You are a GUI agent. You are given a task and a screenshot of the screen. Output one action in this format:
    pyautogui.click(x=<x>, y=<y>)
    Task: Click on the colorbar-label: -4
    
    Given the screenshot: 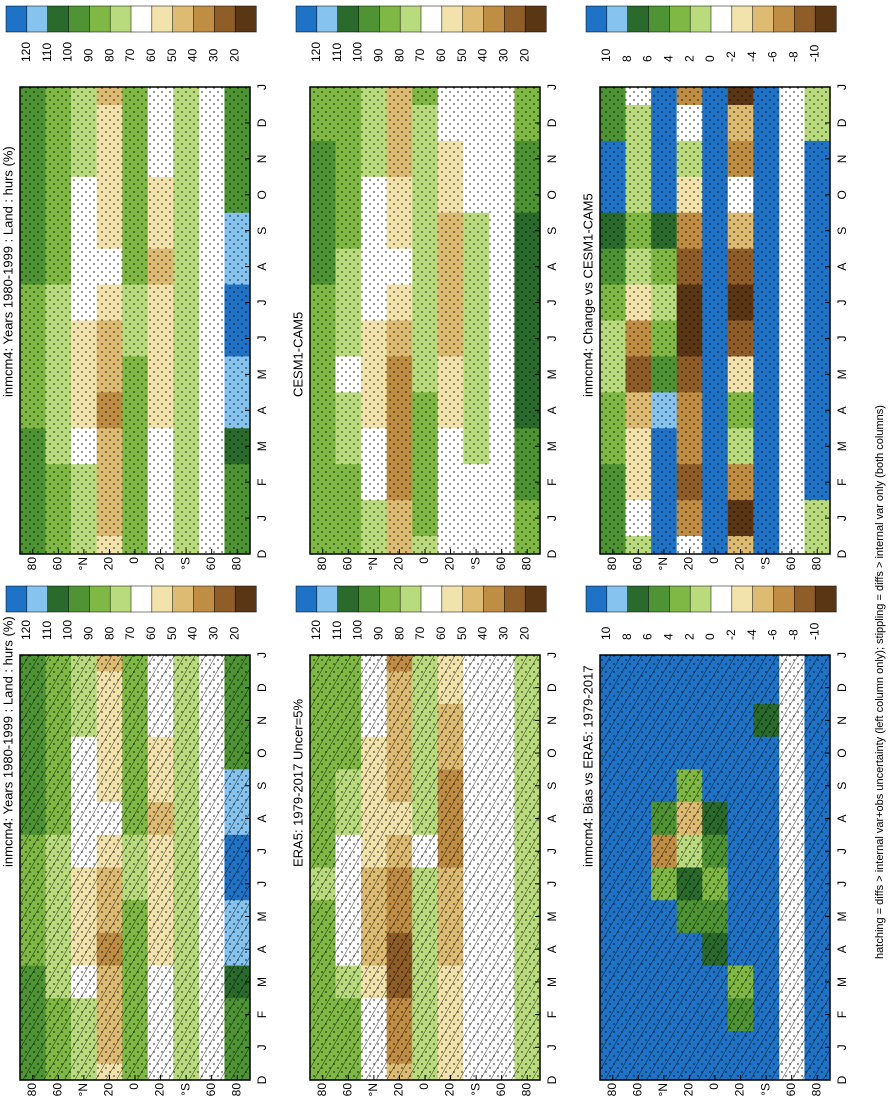 What is the action you would take?
    pyautogui.click(x=752, y=56)
    